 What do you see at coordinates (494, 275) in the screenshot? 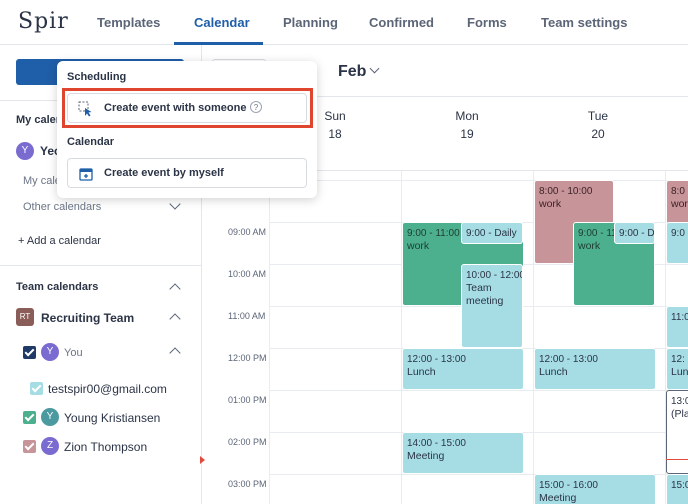
I see `event-time: 10:00 - 12:00` at bounding box center [494, 275].